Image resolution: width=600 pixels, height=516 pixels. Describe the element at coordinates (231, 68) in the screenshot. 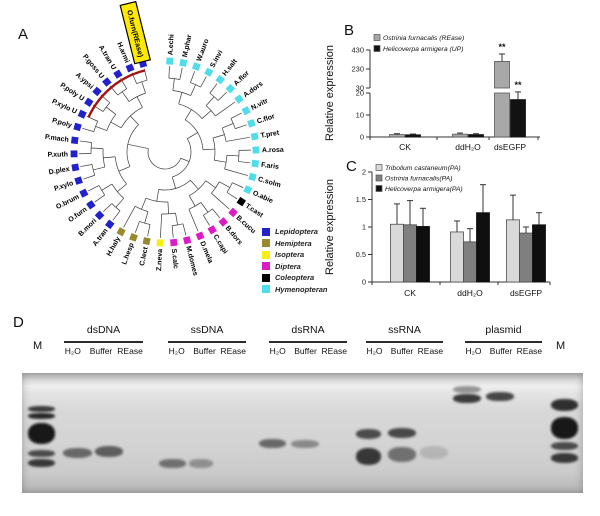

I see `taxon-label: H.salt` at that location.